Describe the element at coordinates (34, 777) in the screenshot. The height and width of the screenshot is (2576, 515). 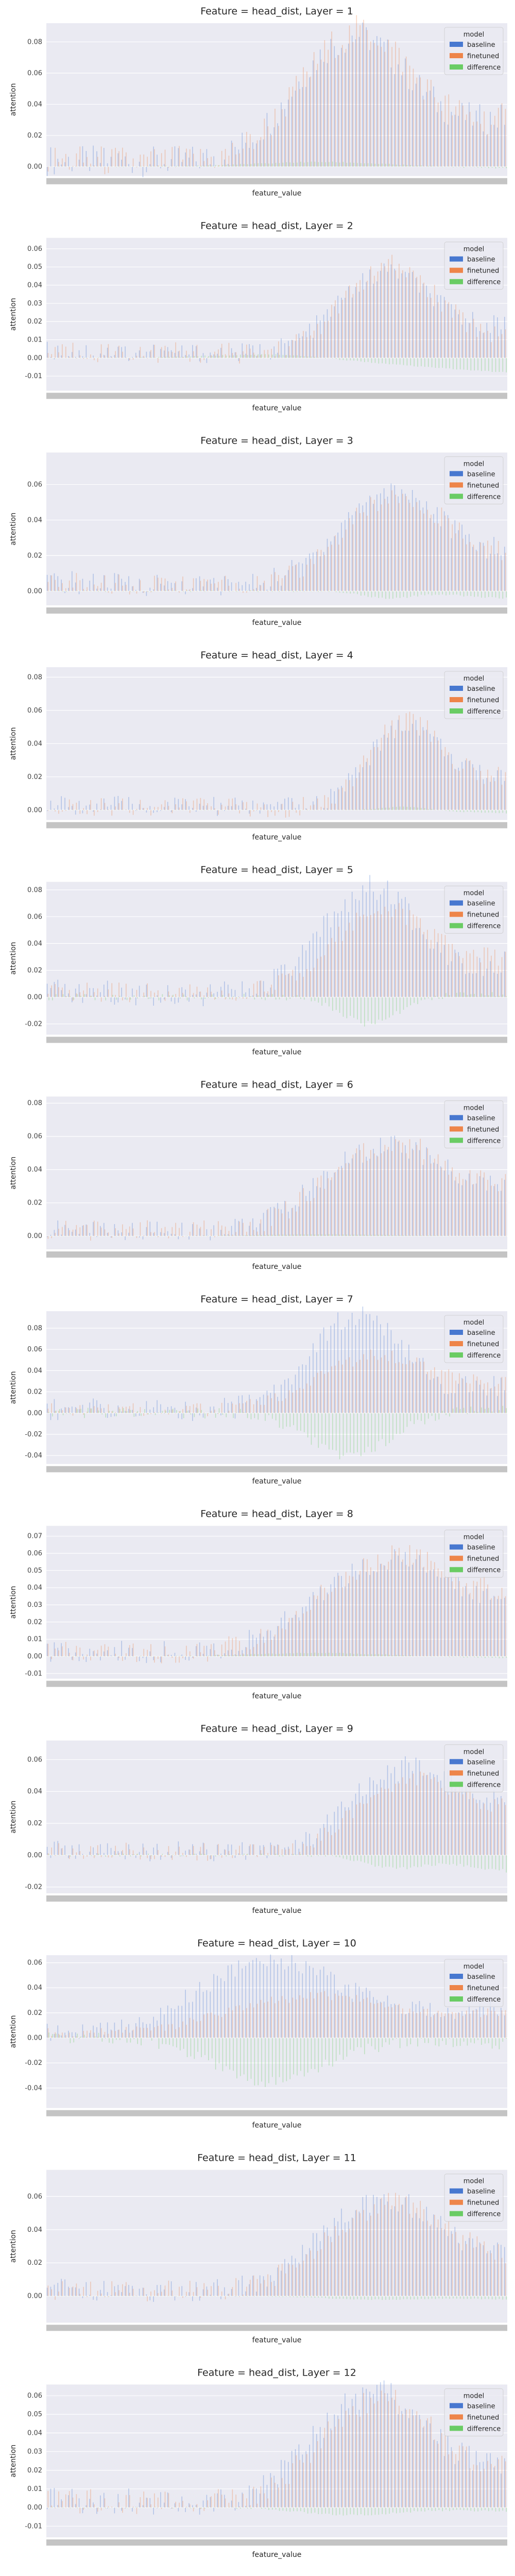
I see `y-tick-label: 0.02` at that location.